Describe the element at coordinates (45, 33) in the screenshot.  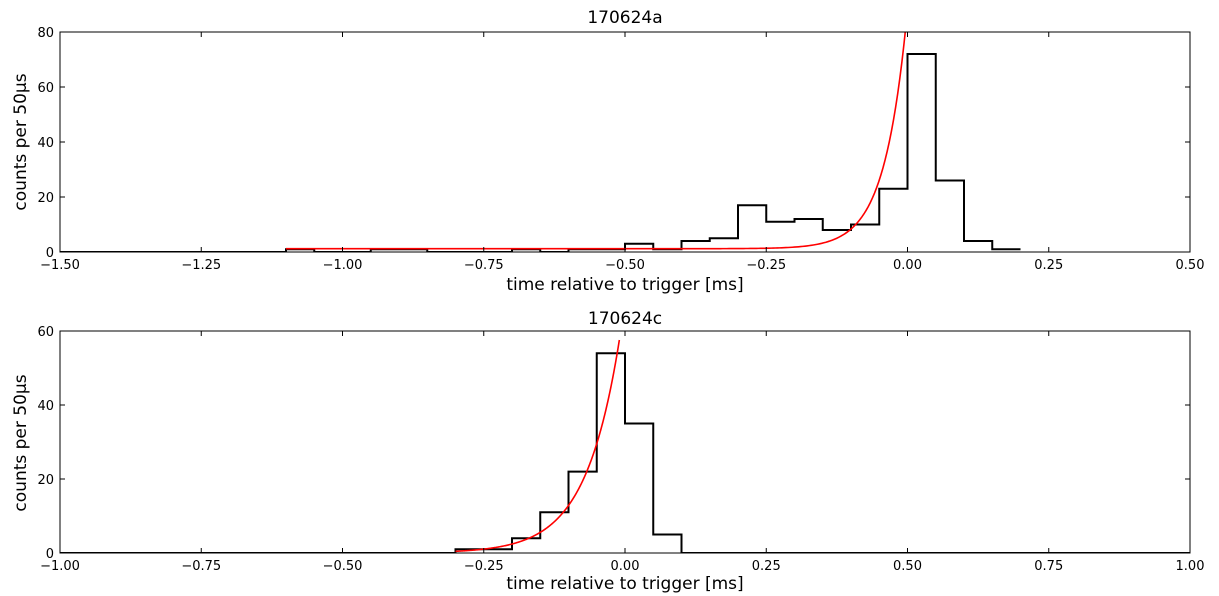
I see `y-tick-label: 80` at that location.